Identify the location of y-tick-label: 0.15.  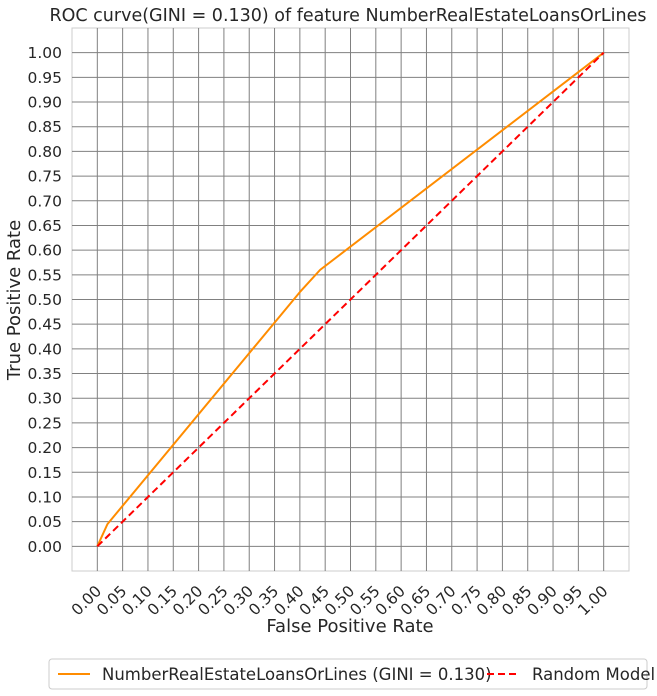
(44, 473).